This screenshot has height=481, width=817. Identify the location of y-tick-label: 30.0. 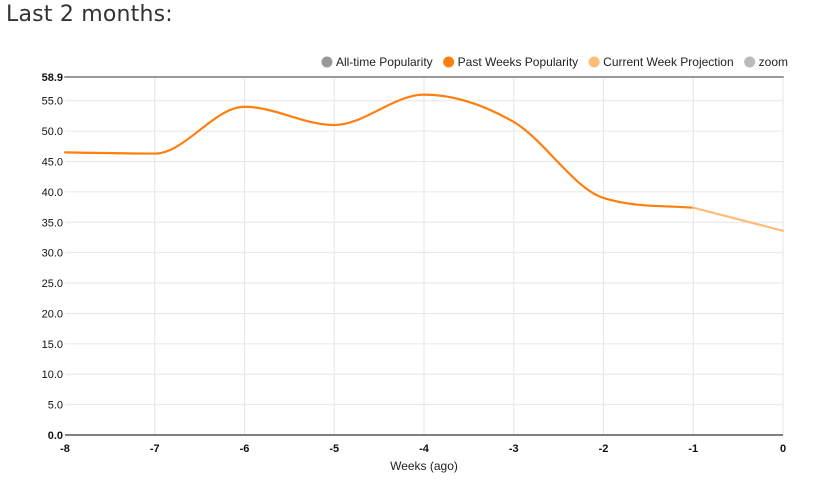
(52, 254).